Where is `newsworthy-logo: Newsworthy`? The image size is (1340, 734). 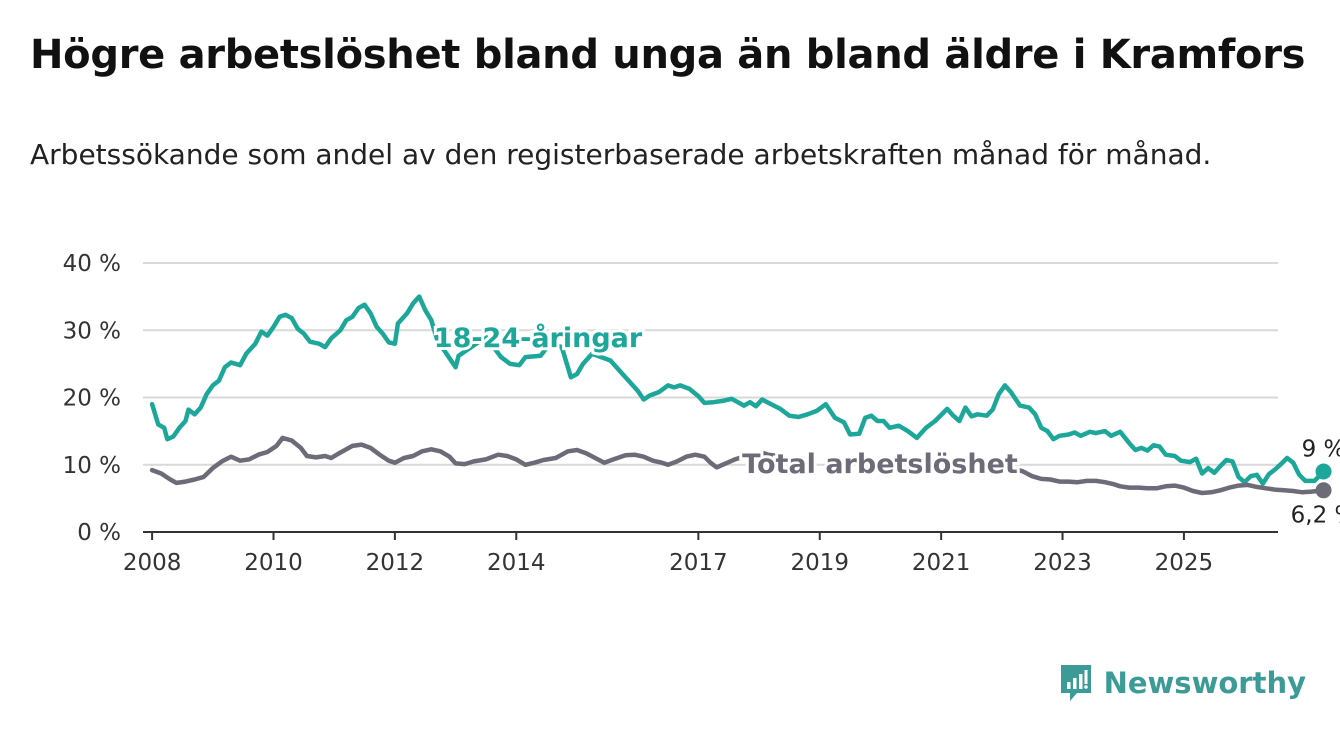 newsworthy-logo: Newsworthy is located at coordinates (1182, 683).